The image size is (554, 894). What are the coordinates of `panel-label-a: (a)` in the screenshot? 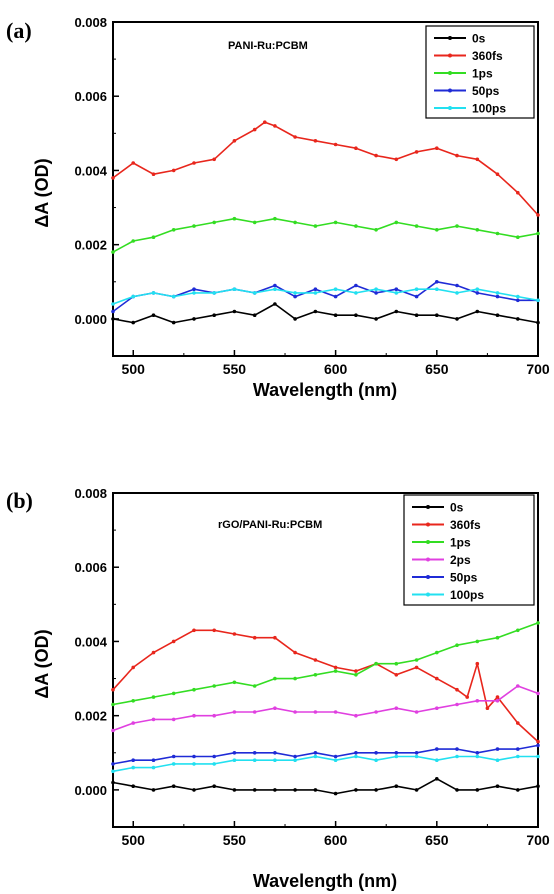 It's located at (19, 30).